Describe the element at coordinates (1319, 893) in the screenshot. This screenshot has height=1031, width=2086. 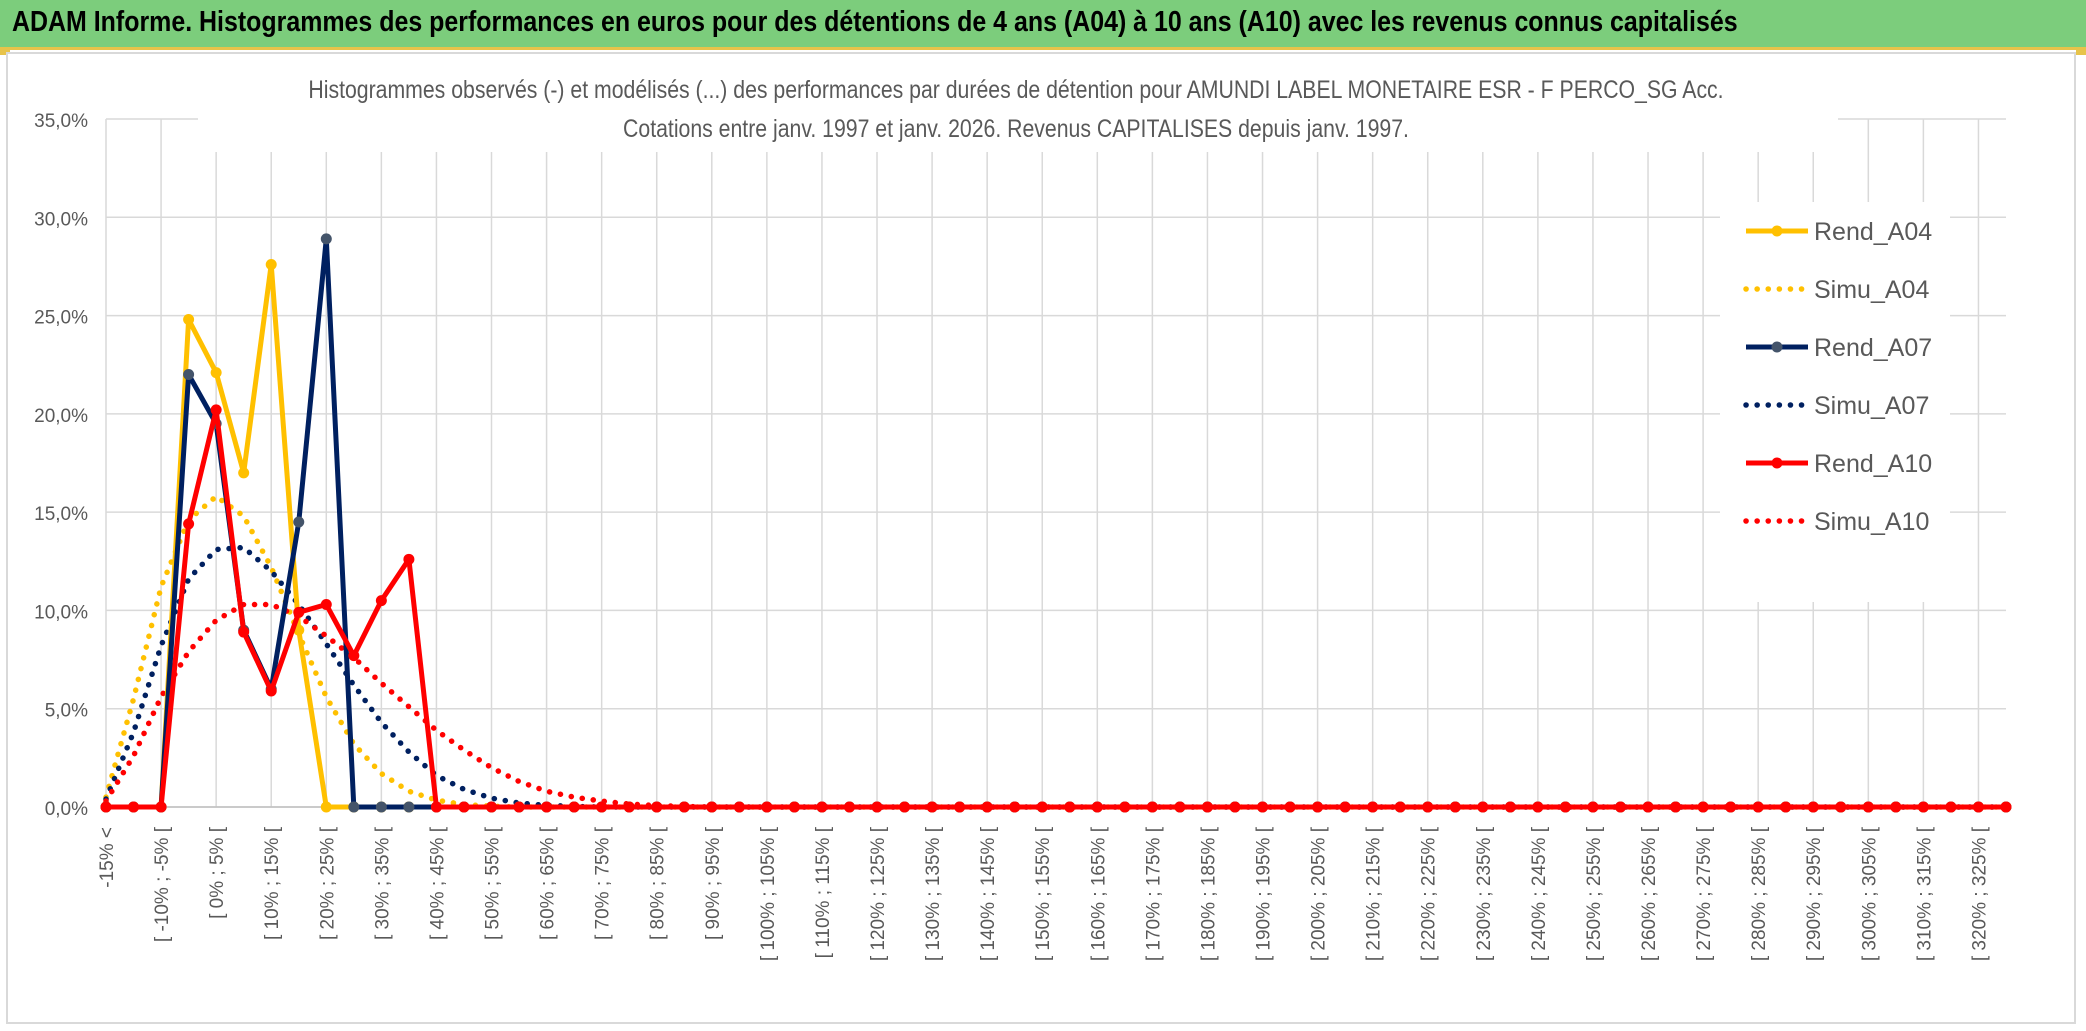
I see `x-tick-label: [ 200% ; 205% [` at that location.